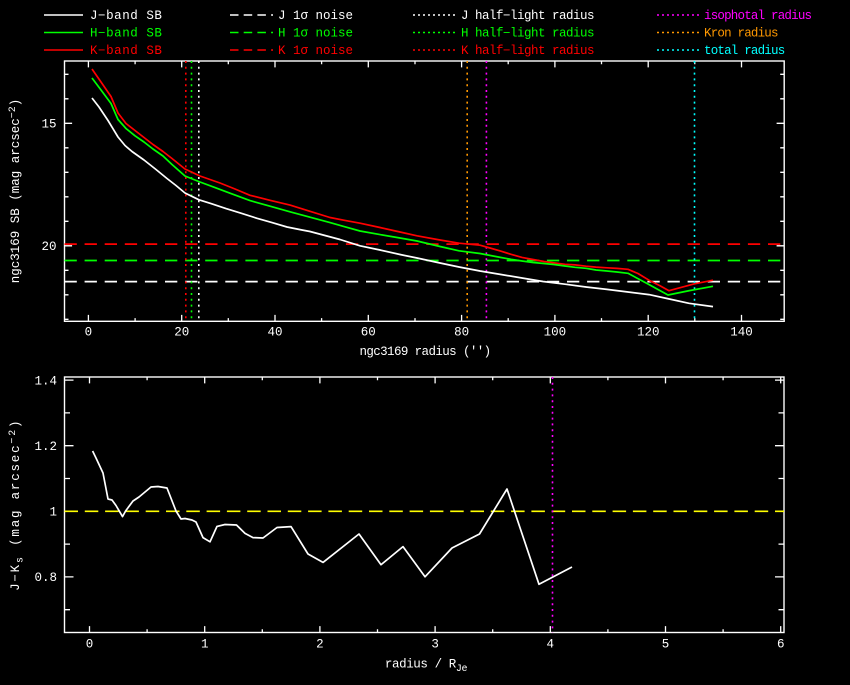  What do you see at coordinates (17, 505) in the screenshot?
I see `svg-text: J−Ks (mag arcsec−2)` at bounding box center [17, 505].